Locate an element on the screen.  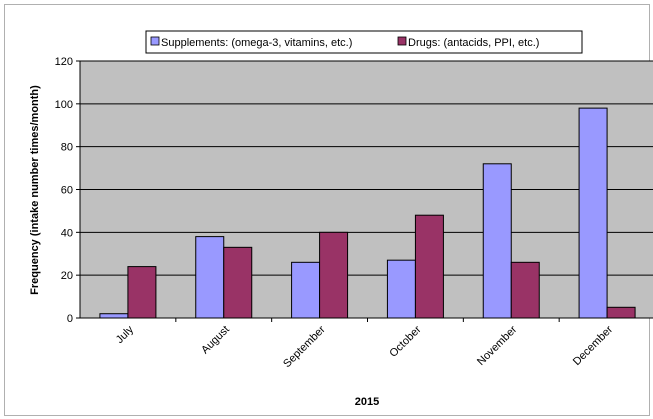
x-tick-label: August is located at coordinates (215, 340).